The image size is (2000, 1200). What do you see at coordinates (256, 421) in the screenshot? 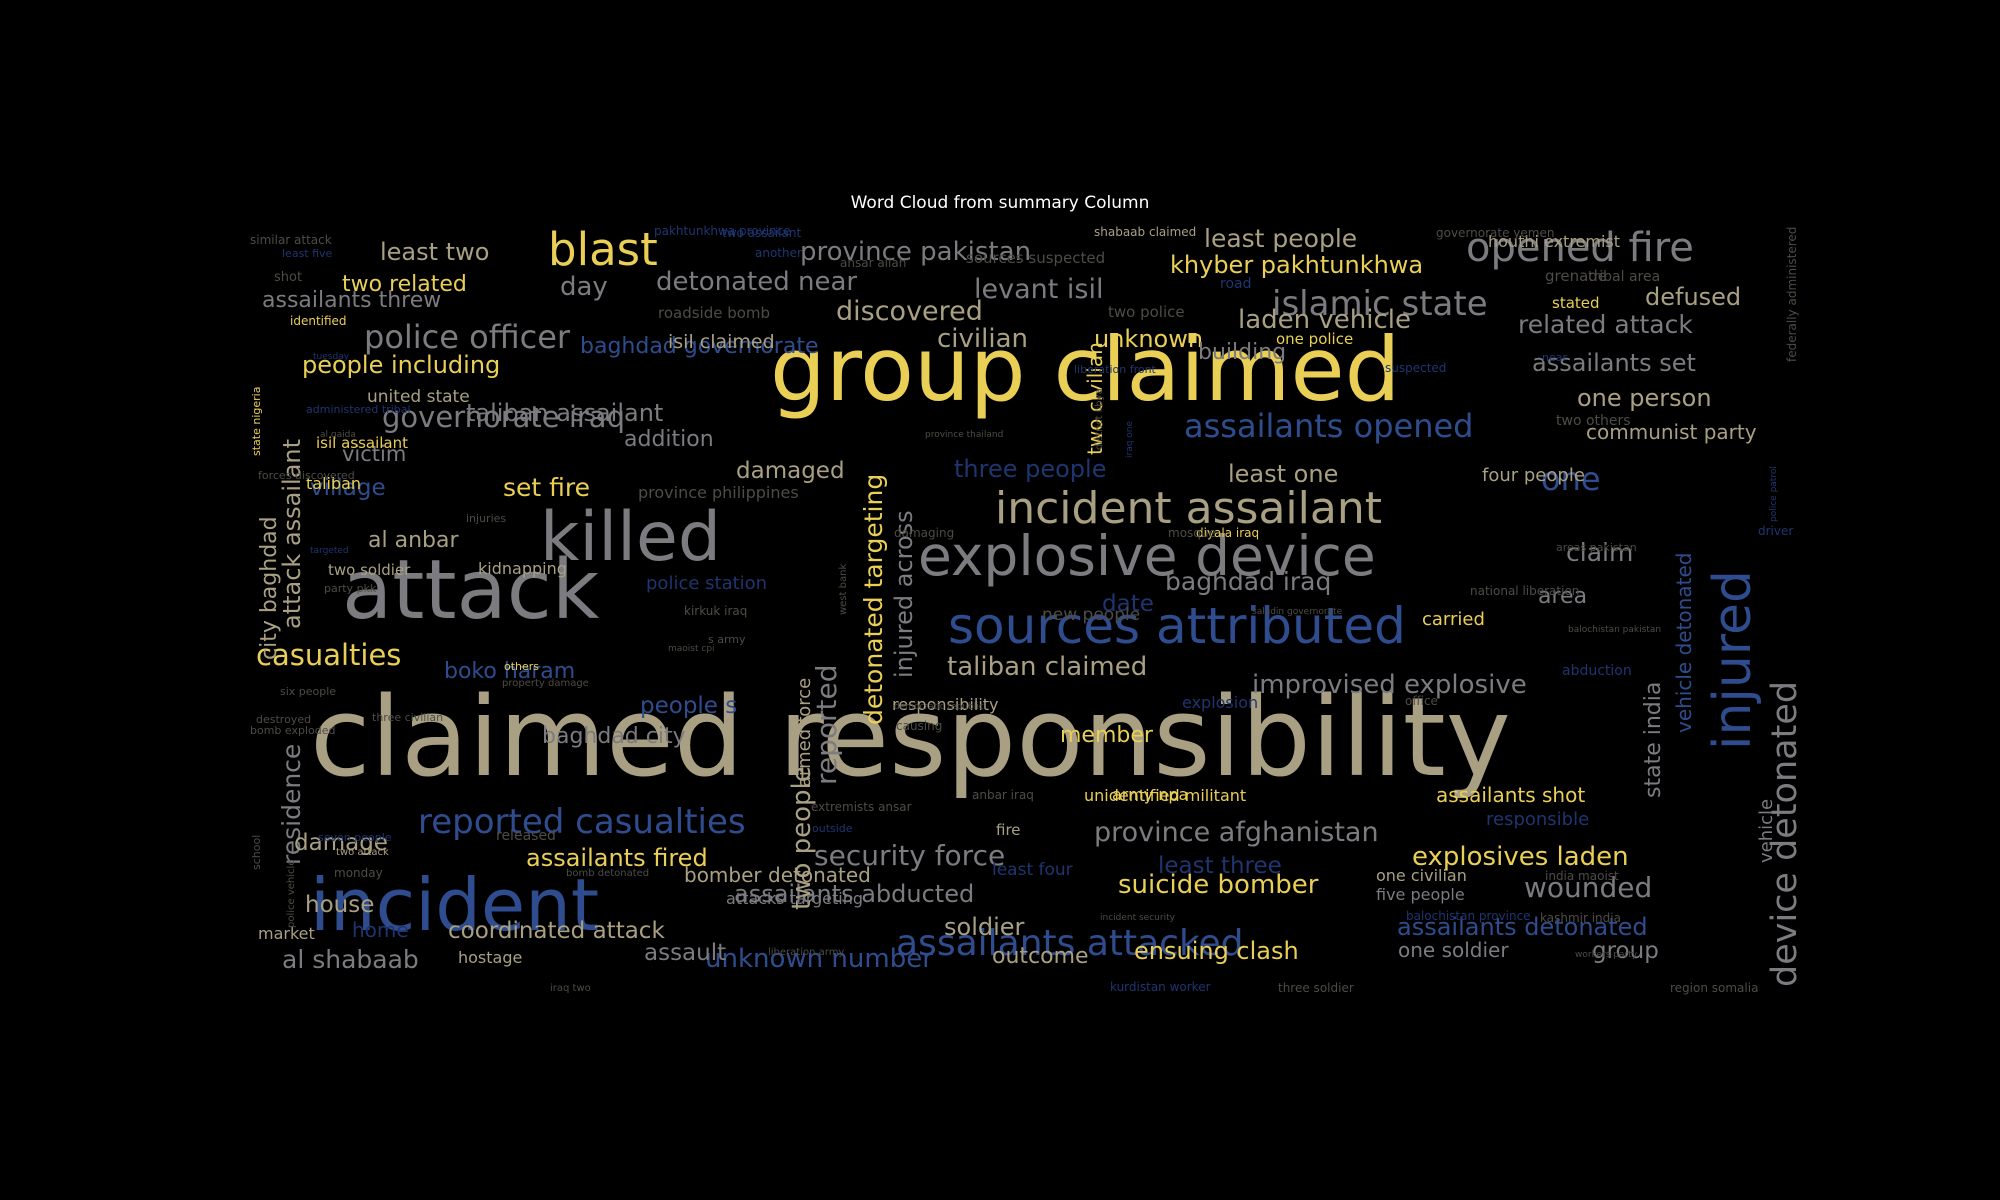
I see `word-state-nigeria: state nigeria` at bounding box center [256, 421].